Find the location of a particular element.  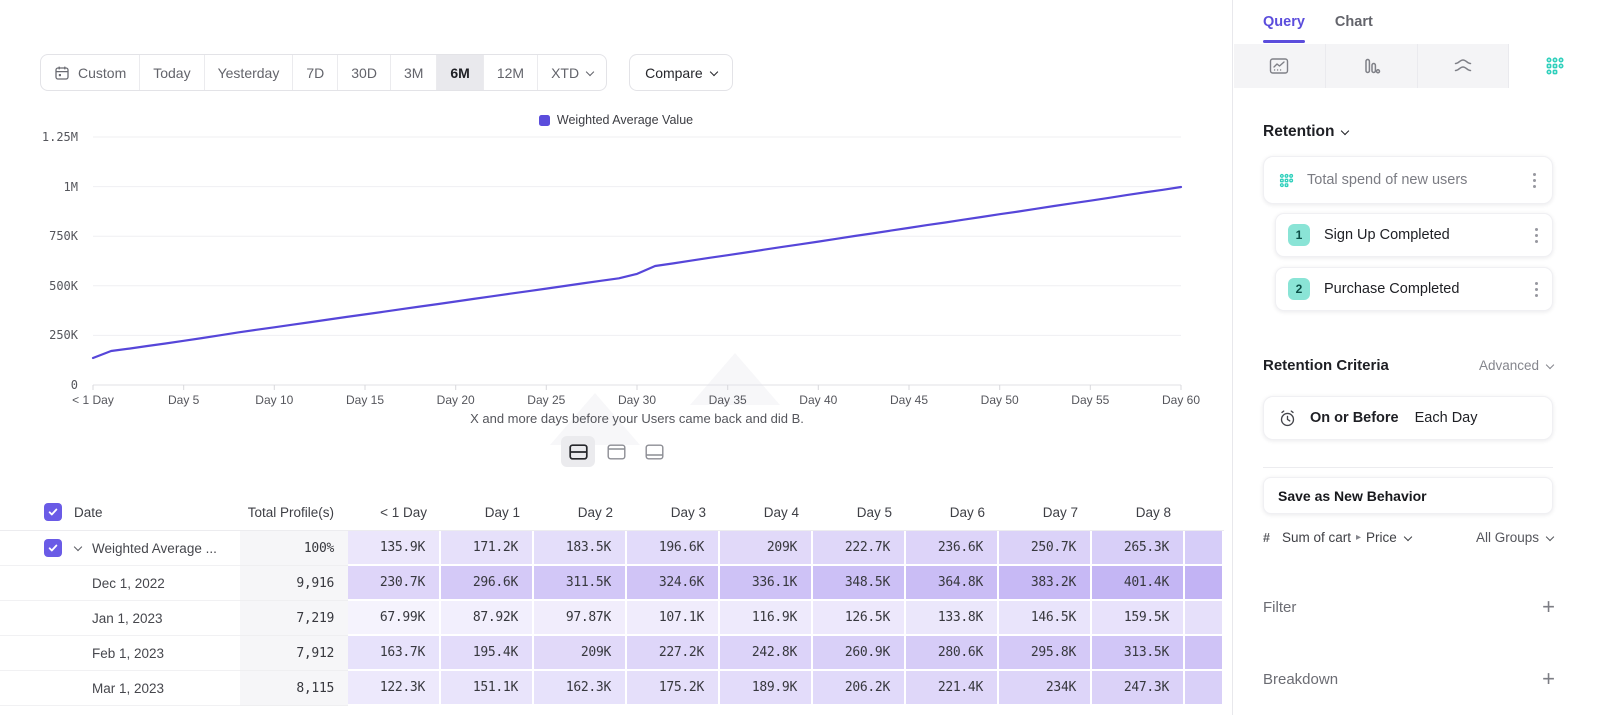

range-option-label: 30D is located at coordinates (364, 72).